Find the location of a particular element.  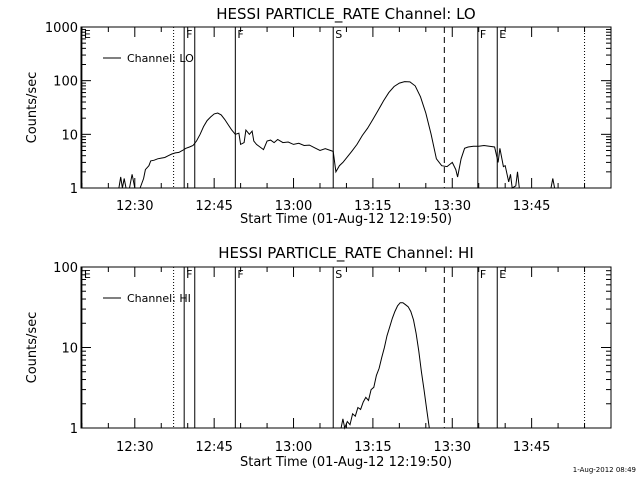

chart-title: HESSI PARTICLE_RATE Channel: HI is located at coordinates (346, 253).